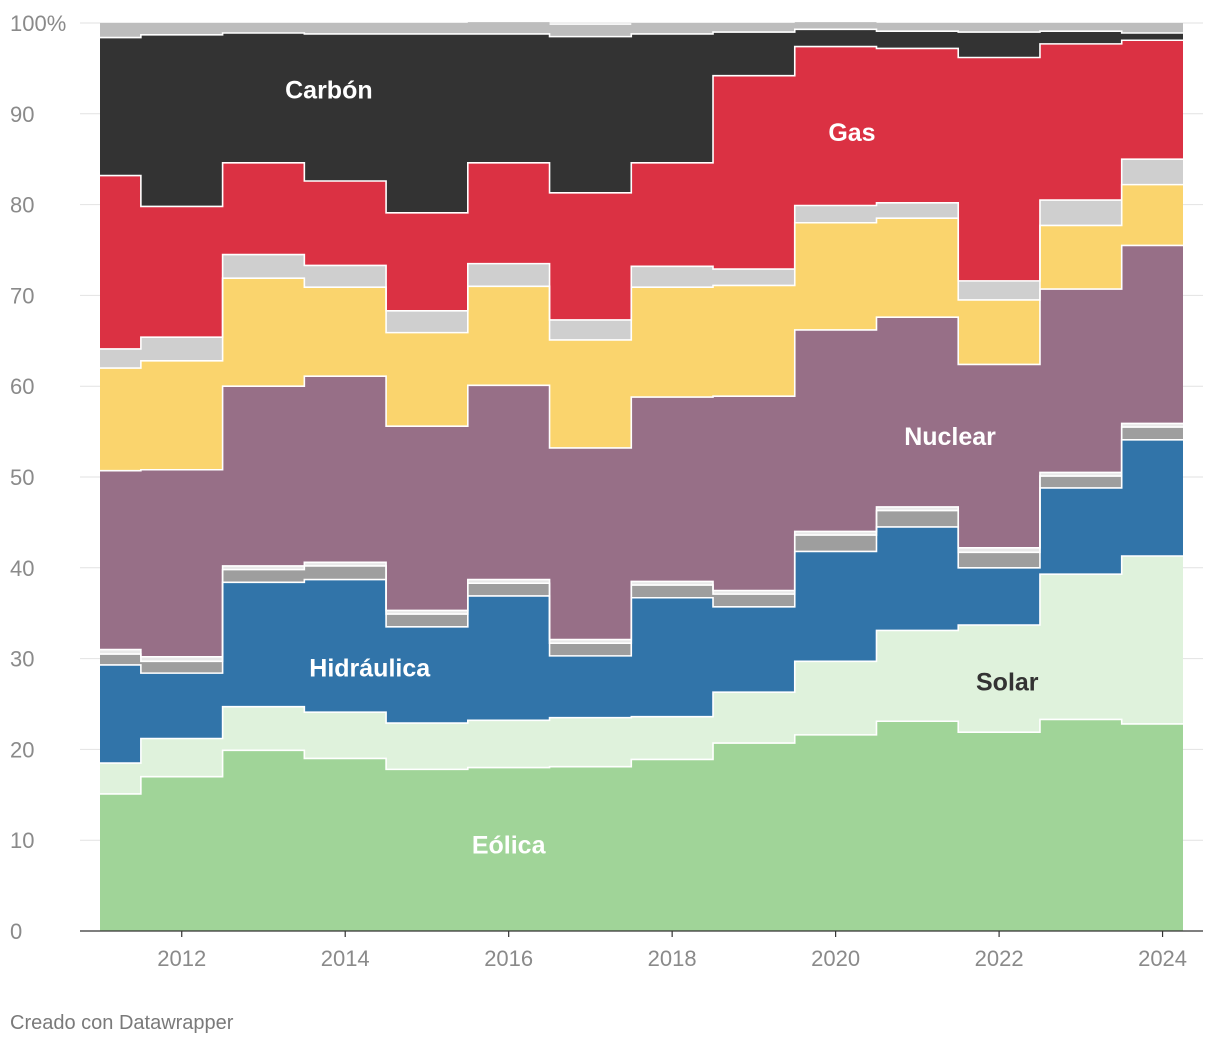 This screenshot has height=1048, width=1220. What do you see at coordinates (999, 958) in the screenshot?
I see `x-tick-label-2022: 2022` at bounding box center [999, 958].